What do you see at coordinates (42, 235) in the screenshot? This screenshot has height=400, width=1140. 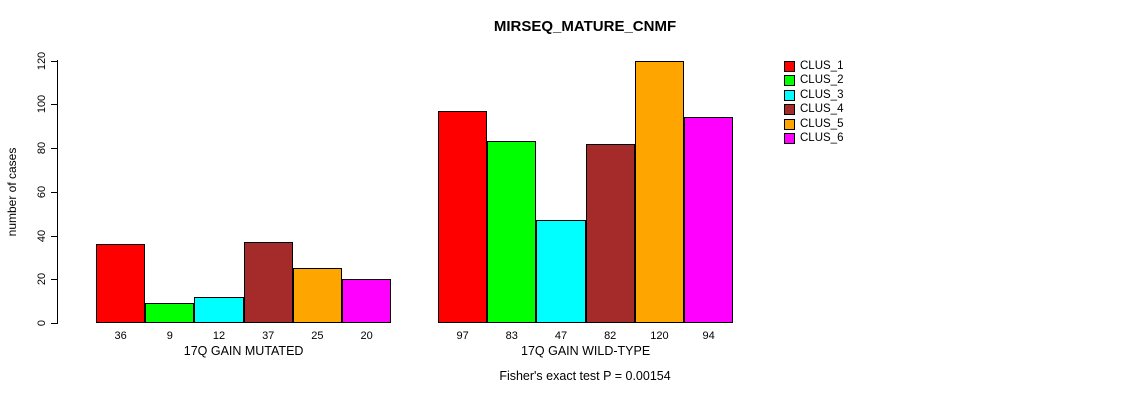 I see `y-axis-tick-label: 40` at bounding box center [42, 235].